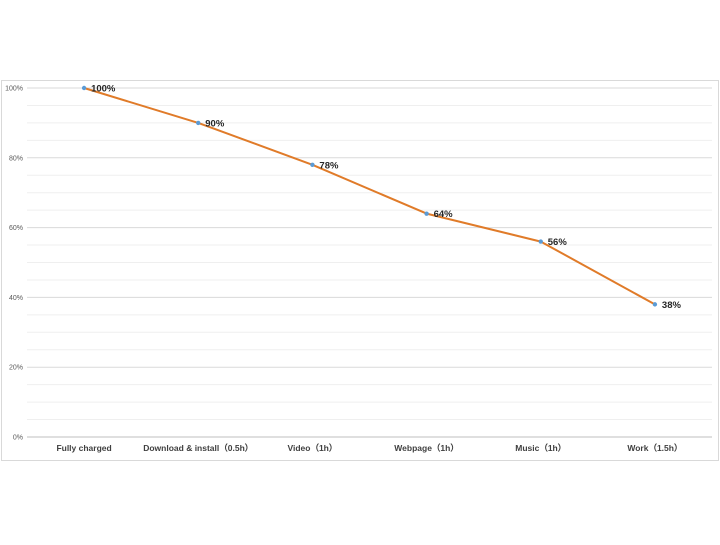 The image size is (720, 545). I want to click on y-tick-label: 100%, so click(14, 89).